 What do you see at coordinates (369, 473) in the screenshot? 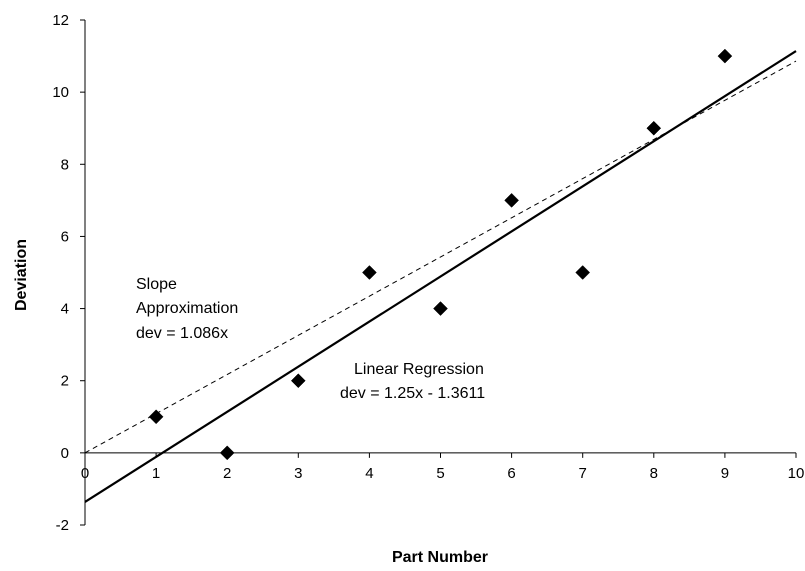
I see `x-tick-label: 4` at bounding box center [369, 473].